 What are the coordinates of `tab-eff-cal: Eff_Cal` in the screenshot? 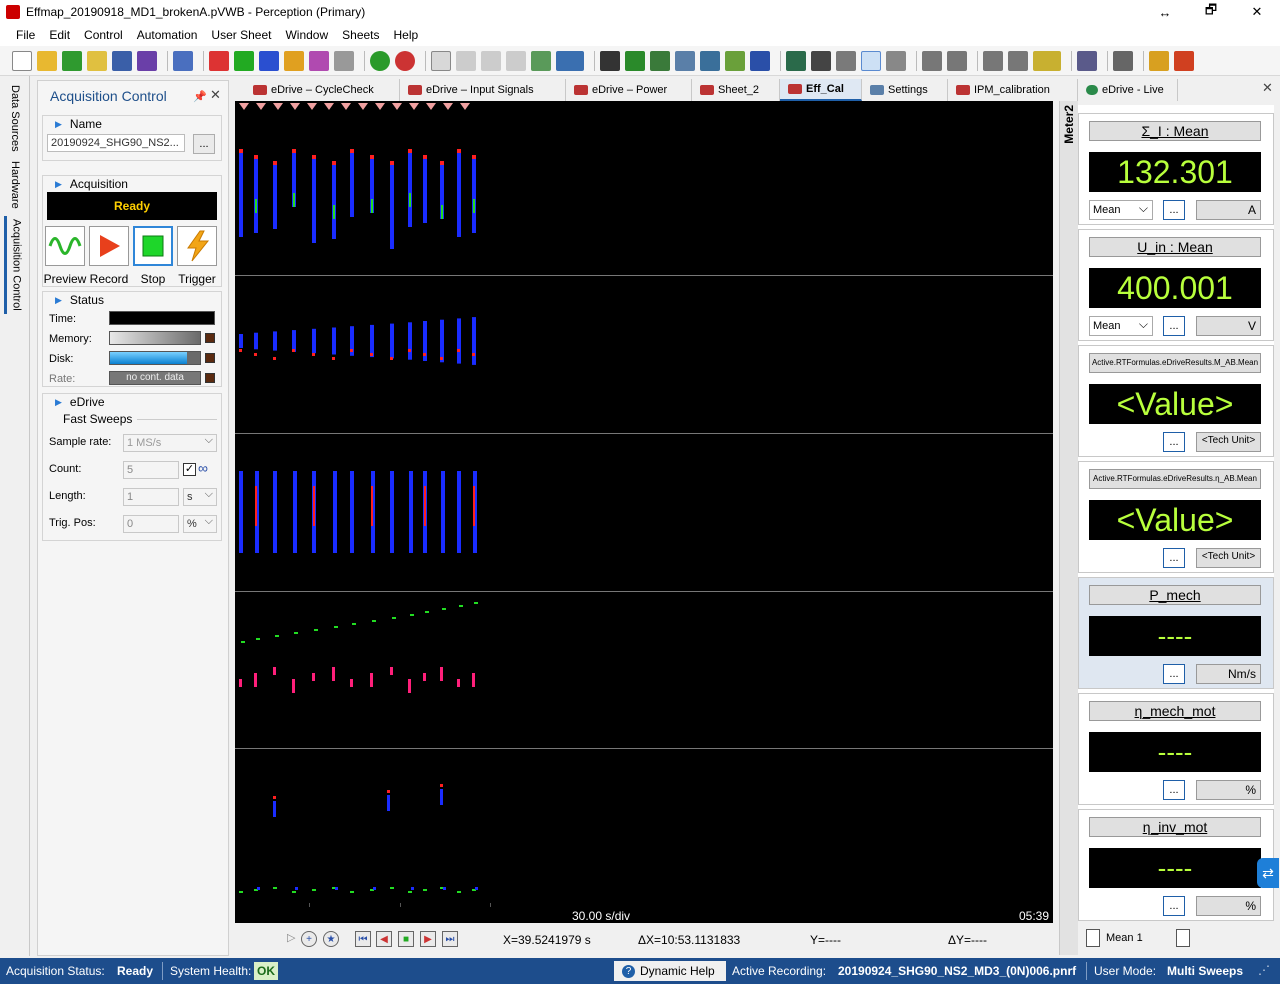 It's located at (821, 90).